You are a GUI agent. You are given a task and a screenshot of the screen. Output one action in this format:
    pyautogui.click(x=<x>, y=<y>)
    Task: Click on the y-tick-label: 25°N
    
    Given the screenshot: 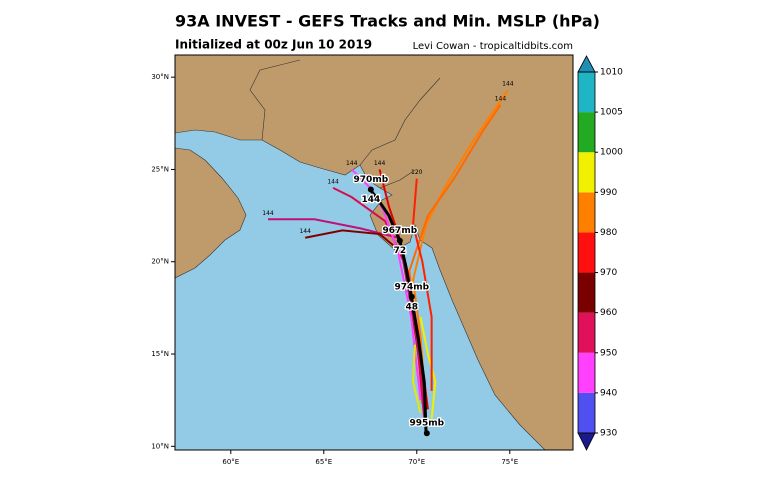 What is the action you would take?
    pyautogui.click(x=160, y=169)
    